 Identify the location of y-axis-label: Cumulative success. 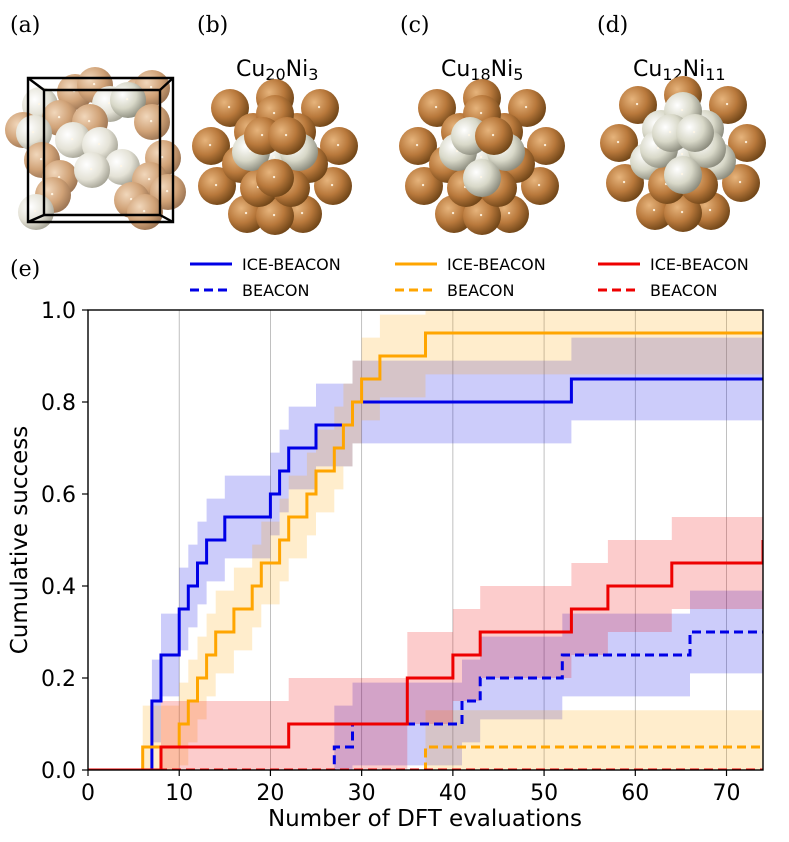
(20, 540).